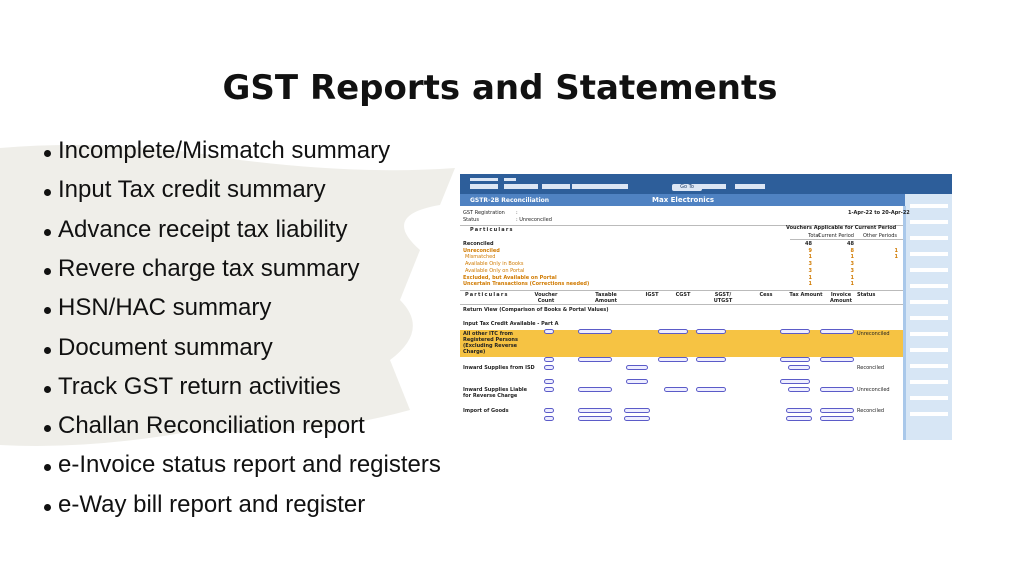 The width and height of the screenshot is (1024, 576). Describe the element at coordinates (192, 190) in the screenshot. I see `bullet-text: Input Tax credit summary` at that location.